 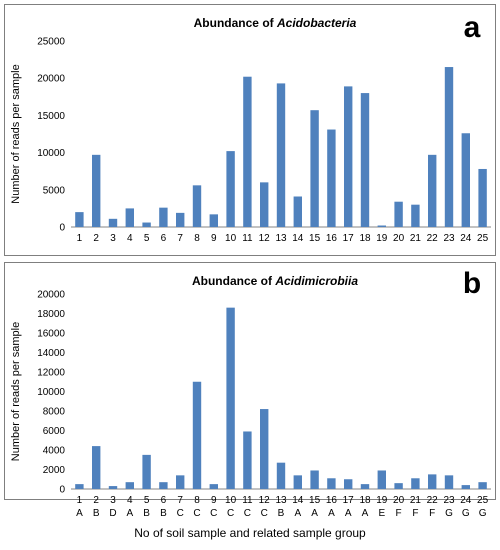 I want to click on chart-b-y-tick-7: 14000, so click(x=51, y=353).